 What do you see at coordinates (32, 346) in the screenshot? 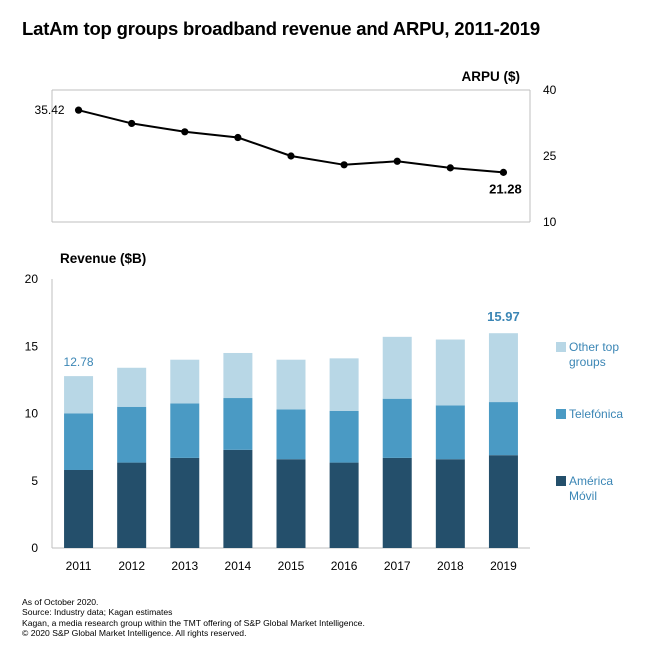
I see `revenue-y-tick-label: 15` at bounding box center [32, 346].